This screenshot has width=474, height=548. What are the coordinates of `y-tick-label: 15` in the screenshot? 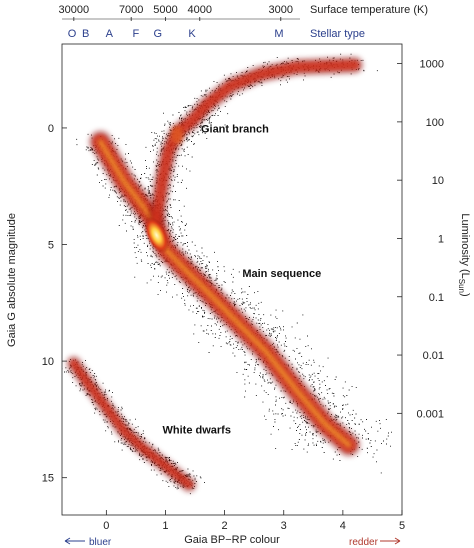 It's located at (48, 479).